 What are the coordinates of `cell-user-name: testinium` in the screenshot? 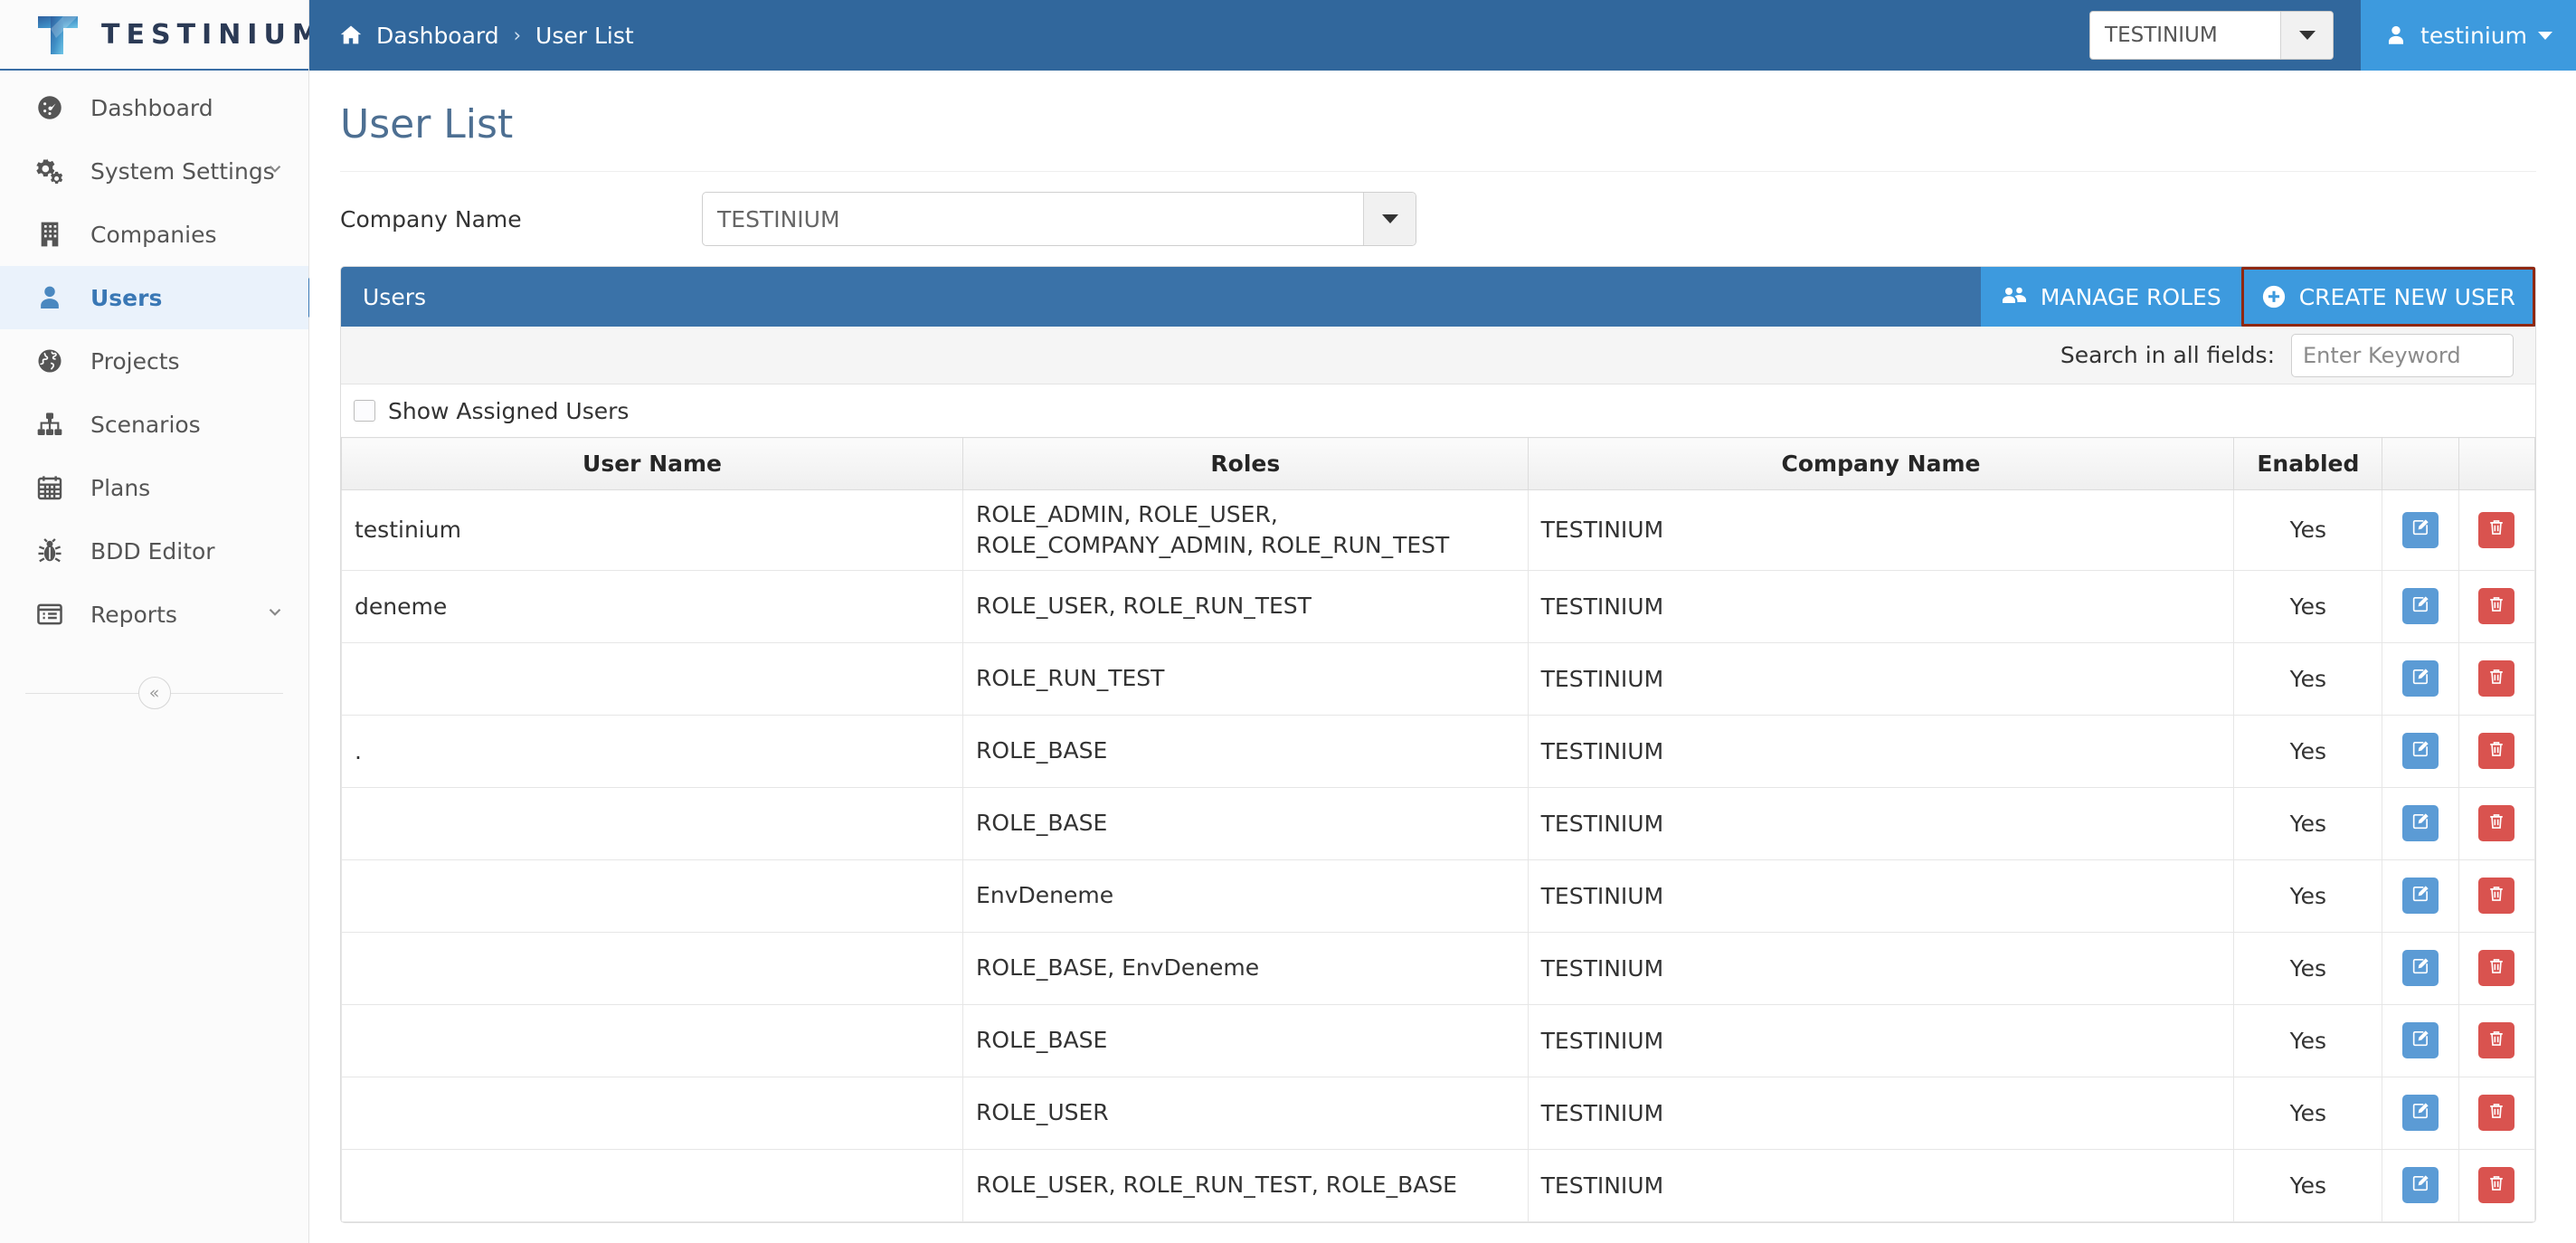 It's located at (652, 530).